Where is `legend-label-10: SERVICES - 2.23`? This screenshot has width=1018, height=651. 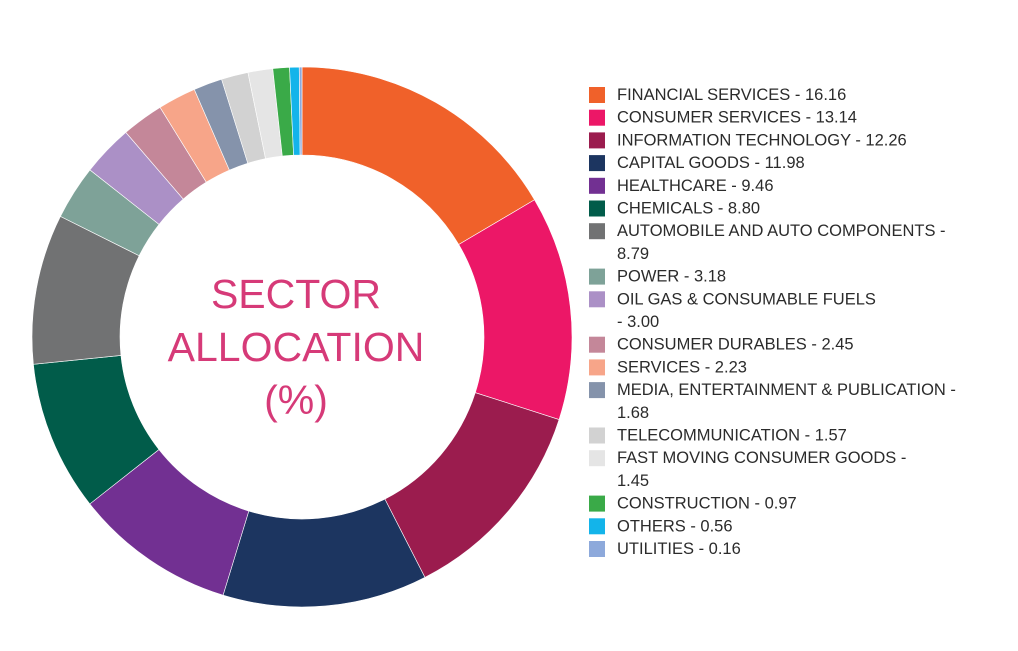
legend-label-10: SERVICES - 2.23 is located at coordinates (682, 367).